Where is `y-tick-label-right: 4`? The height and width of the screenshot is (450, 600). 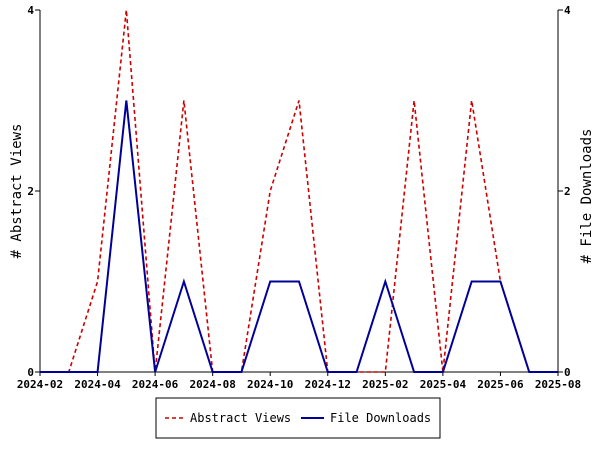 y-tick-label-right: 4 is located at coordinates (567, 10).